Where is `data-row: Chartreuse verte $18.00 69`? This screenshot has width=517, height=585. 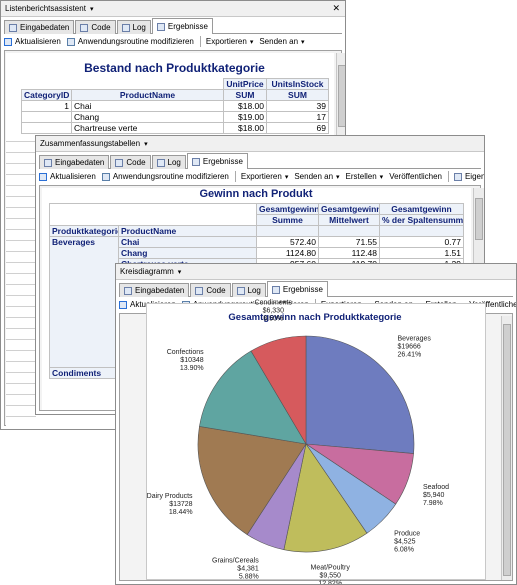 data-row: Chartreuse verte $18.00 69 is located at coordinates (175, 128).